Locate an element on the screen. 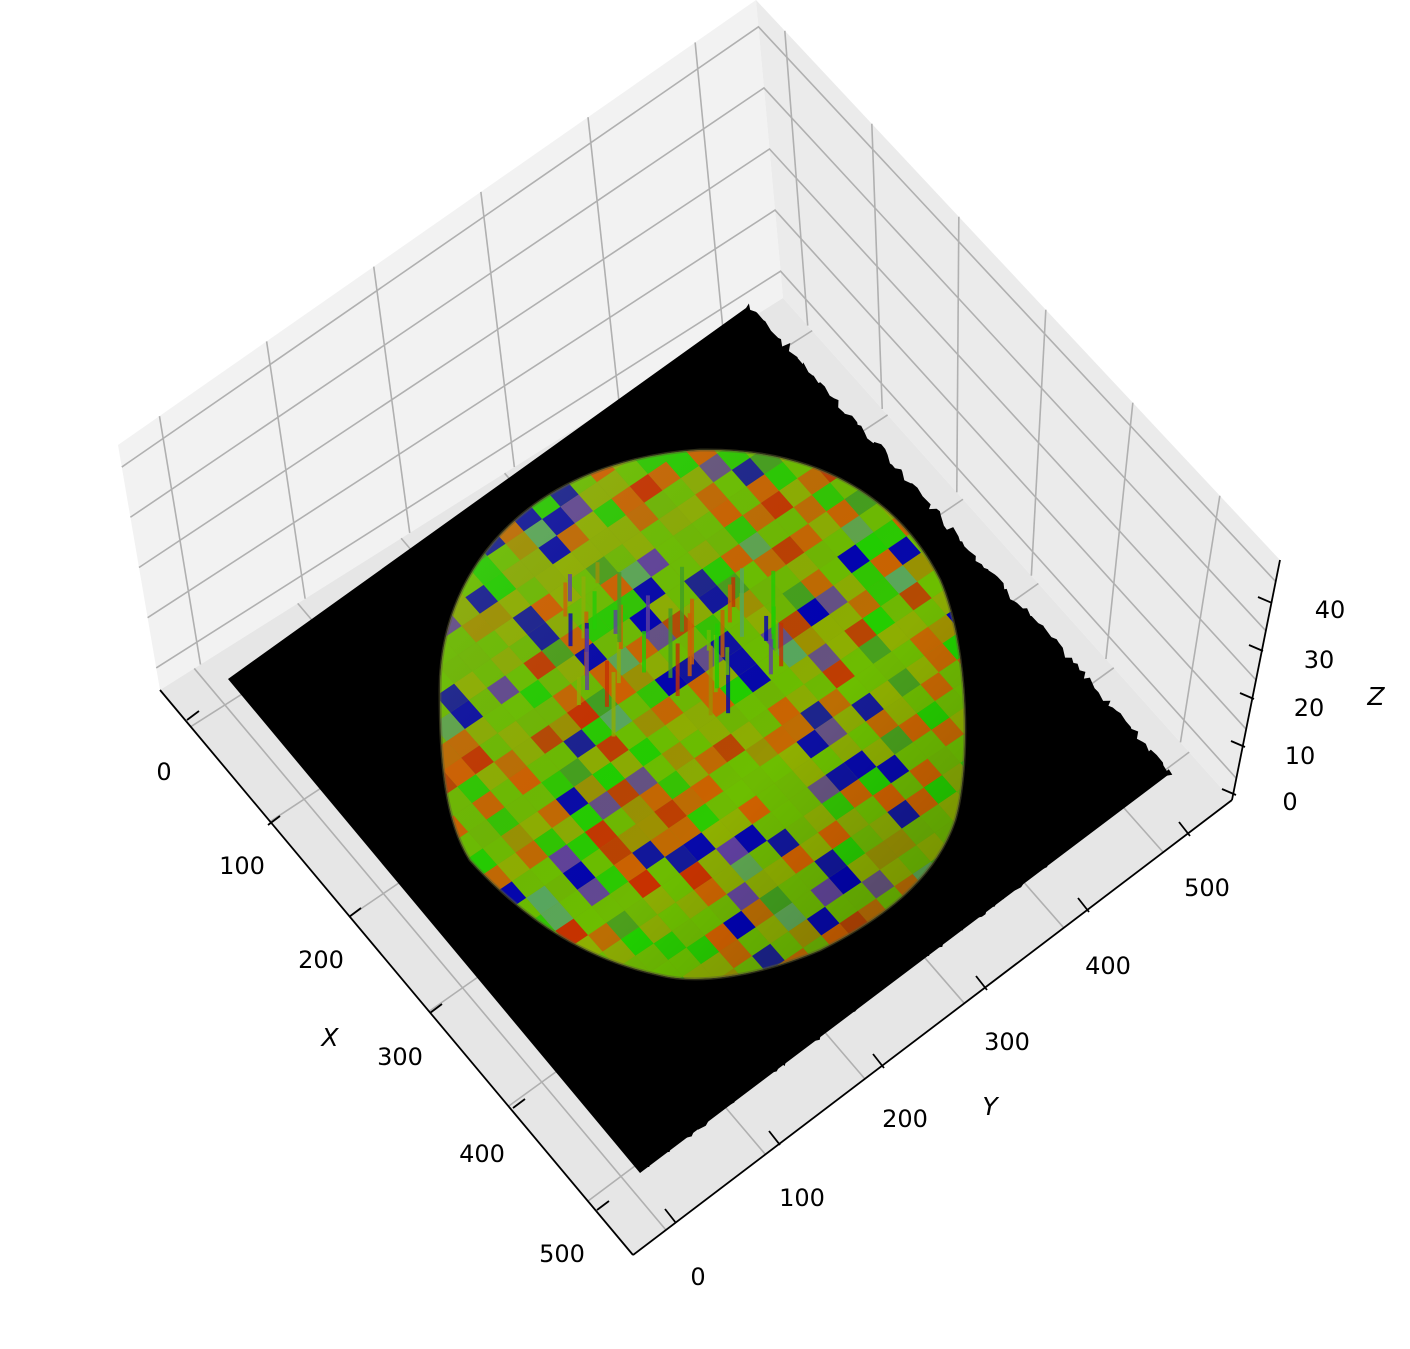 This screenshot has height=1349, width=1410. y-axis-title: Y is located at coordinates (990, 1106).